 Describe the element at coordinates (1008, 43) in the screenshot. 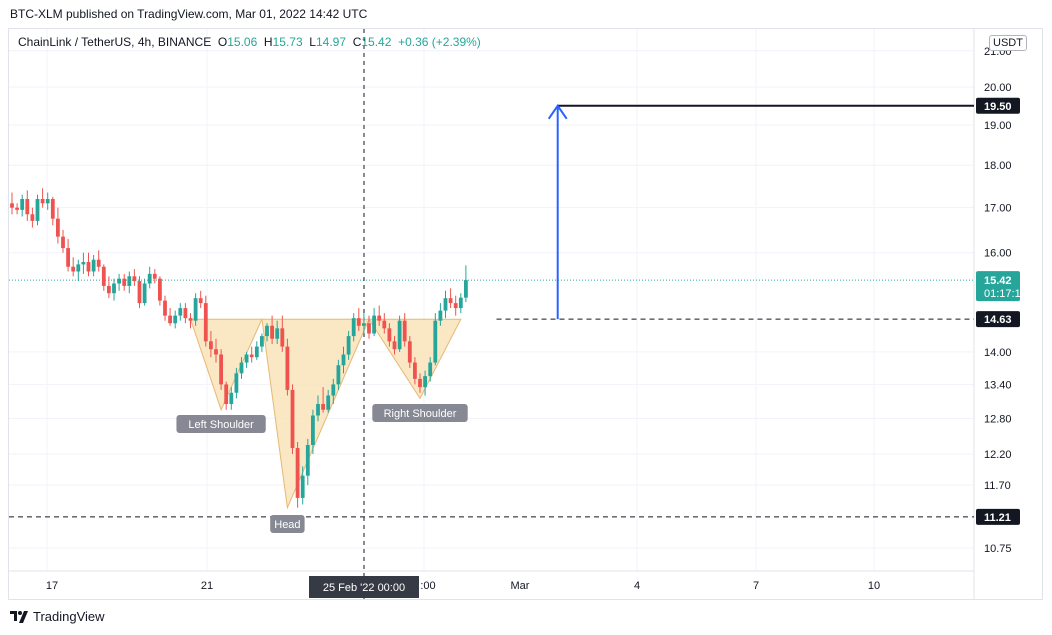

I see `currency-unit-badge: USDT` at that location.